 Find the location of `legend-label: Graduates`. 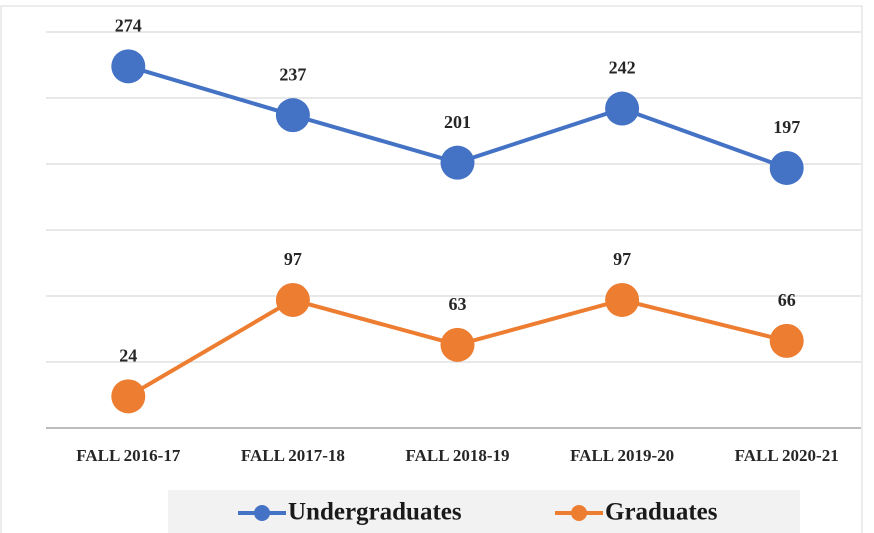

legend-label: Graduates is located at coordinates (661, 512).